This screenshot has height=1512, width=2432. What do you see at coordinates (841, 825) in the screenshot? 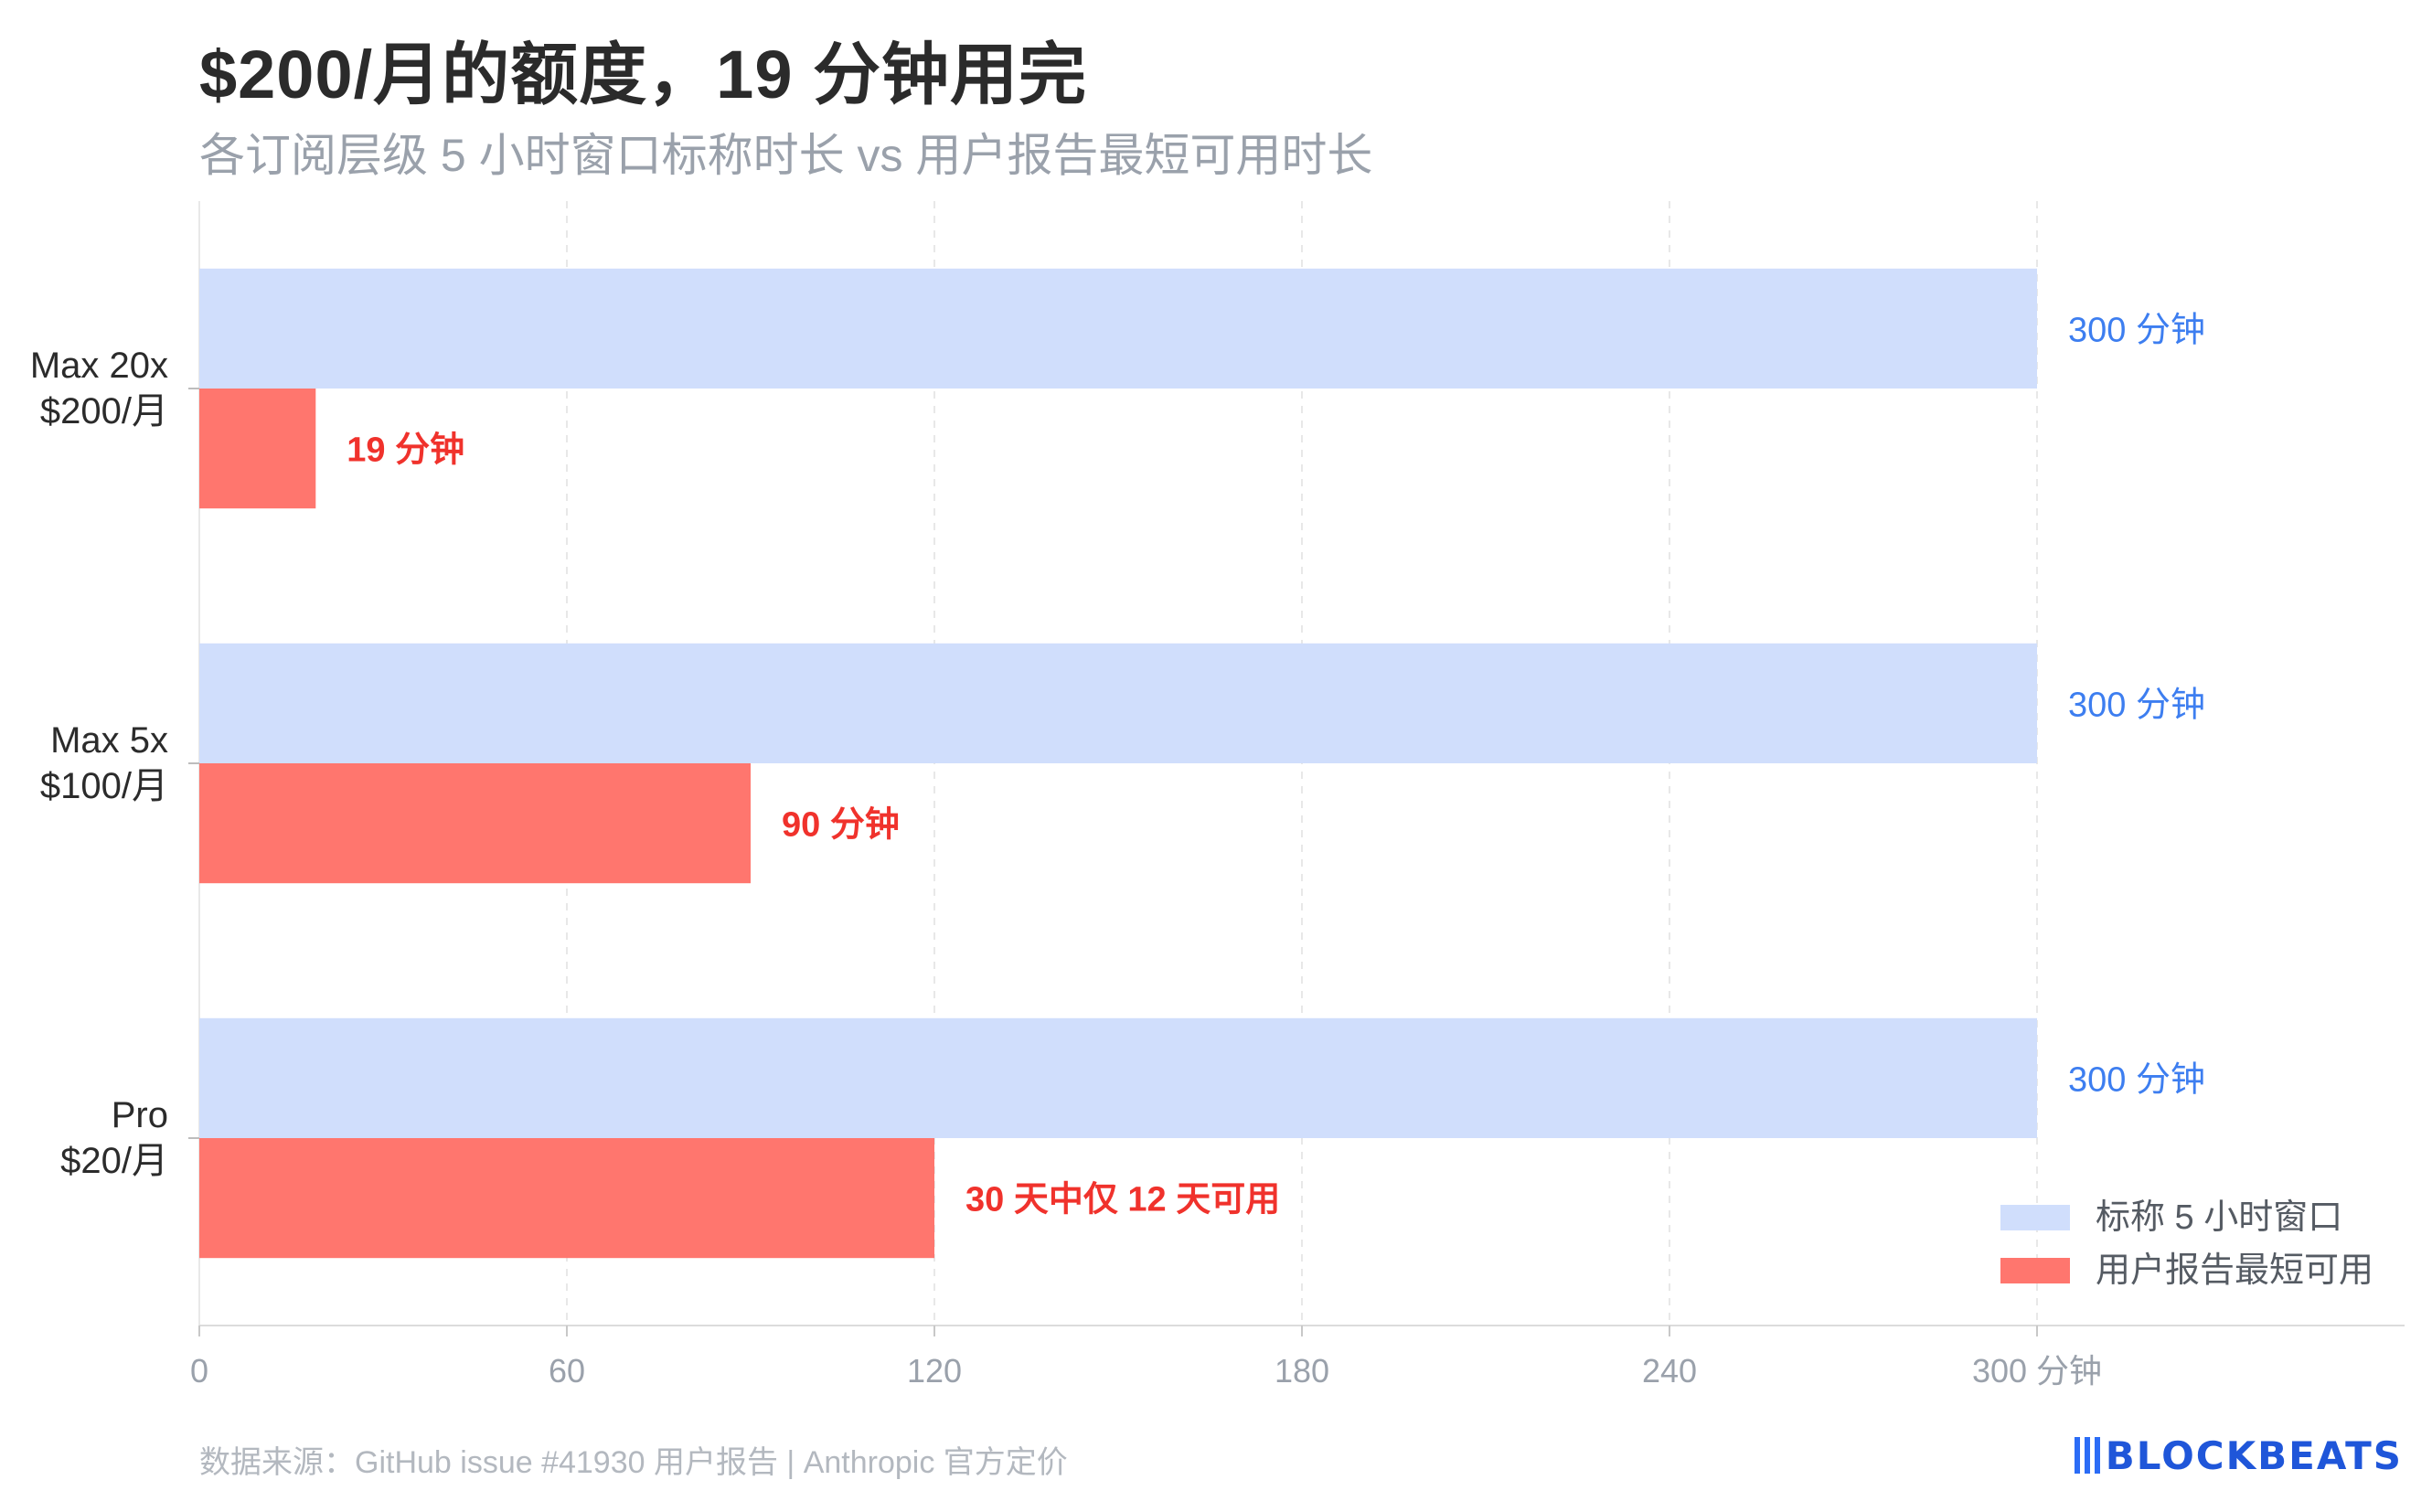
I see `reported-bar-label: 90 分钟` at bounding box center [841, 825].